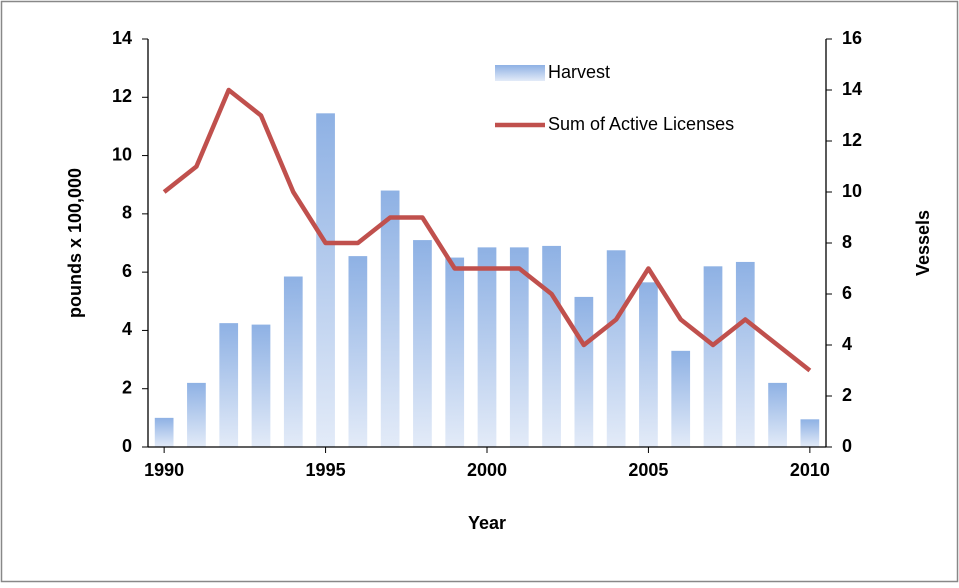  I want to click on legend-swatch, so click(520, 73).